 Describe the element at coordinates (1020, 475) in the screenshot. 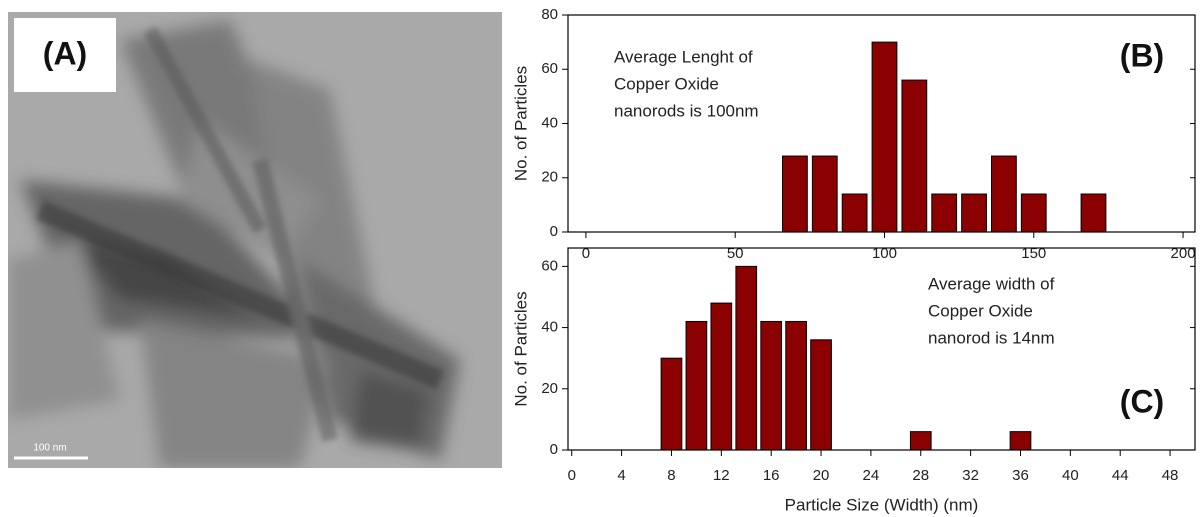

I see `x-tick-label: 36` at that location.